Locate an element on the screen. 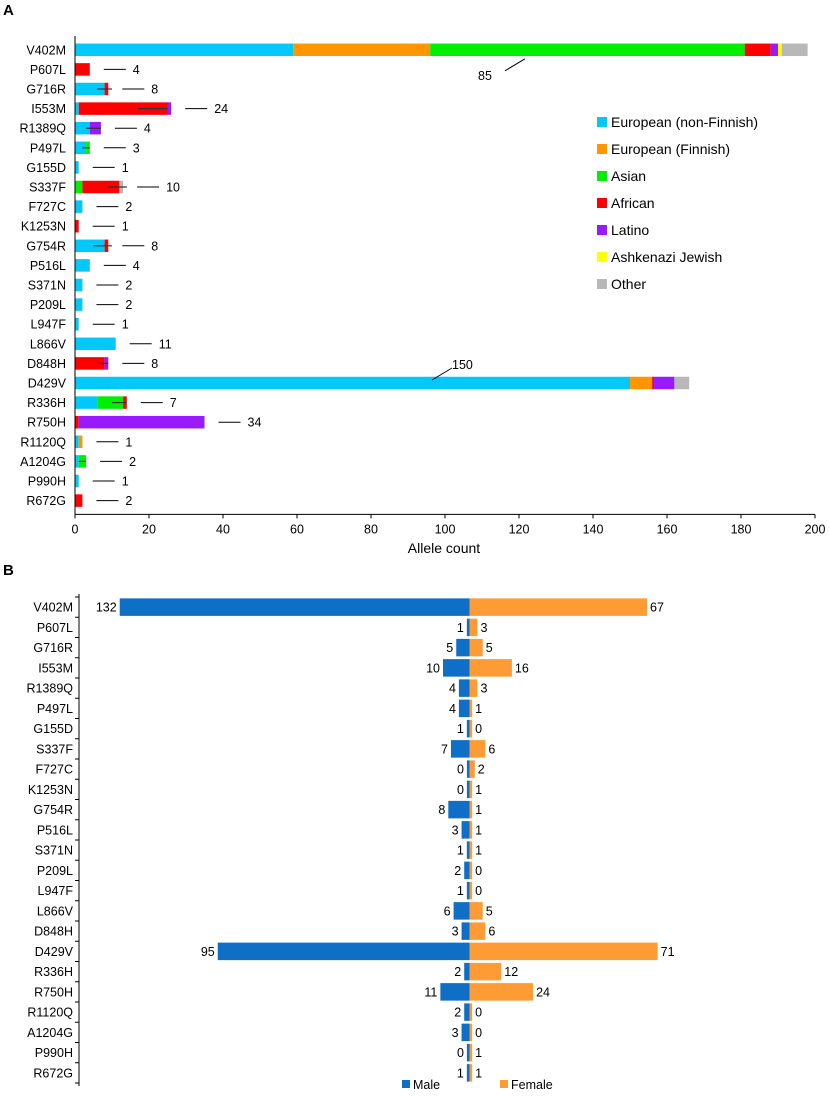  panel-b-female-value-p607l: 3 is located at coordinates (483, 628).